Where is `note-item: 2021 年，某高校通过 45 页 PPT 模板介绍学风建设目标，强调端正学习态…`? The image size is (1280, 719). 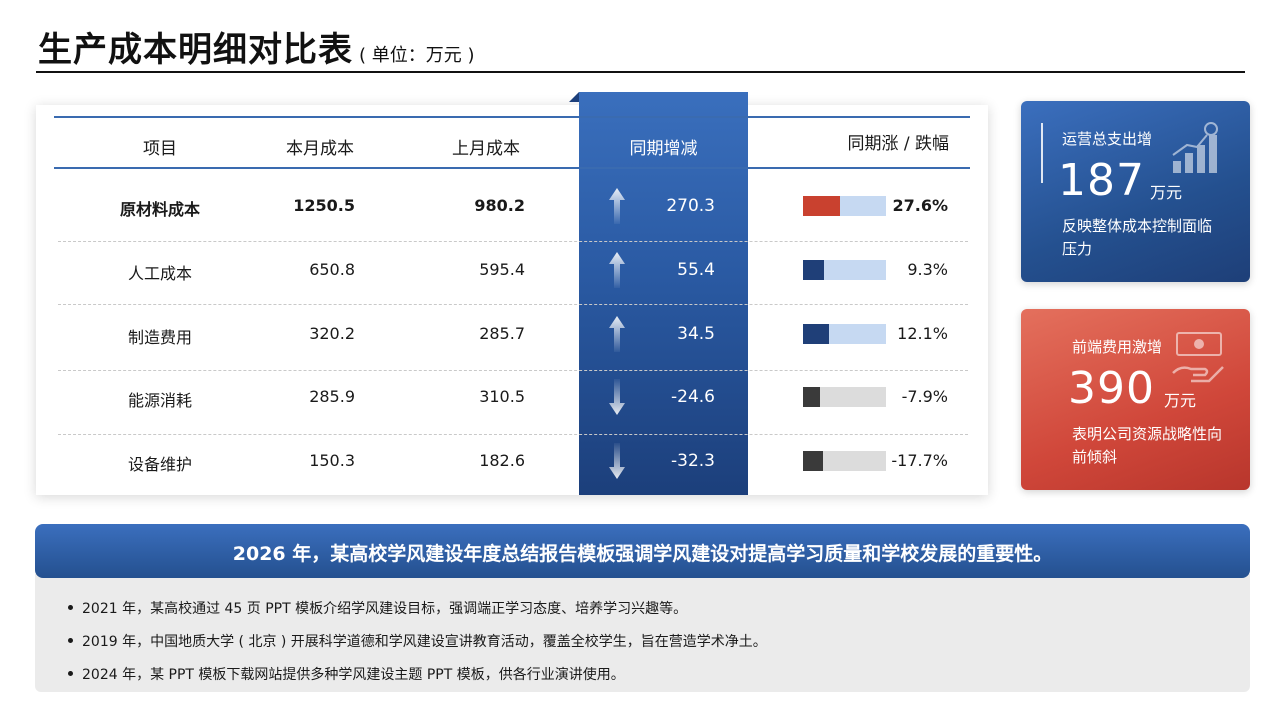 note-item: 2021 年，某高校通过 45 页 PPT 模板介绍学风建设目标，强调端正学习态… is located at coordinates (377, 608).